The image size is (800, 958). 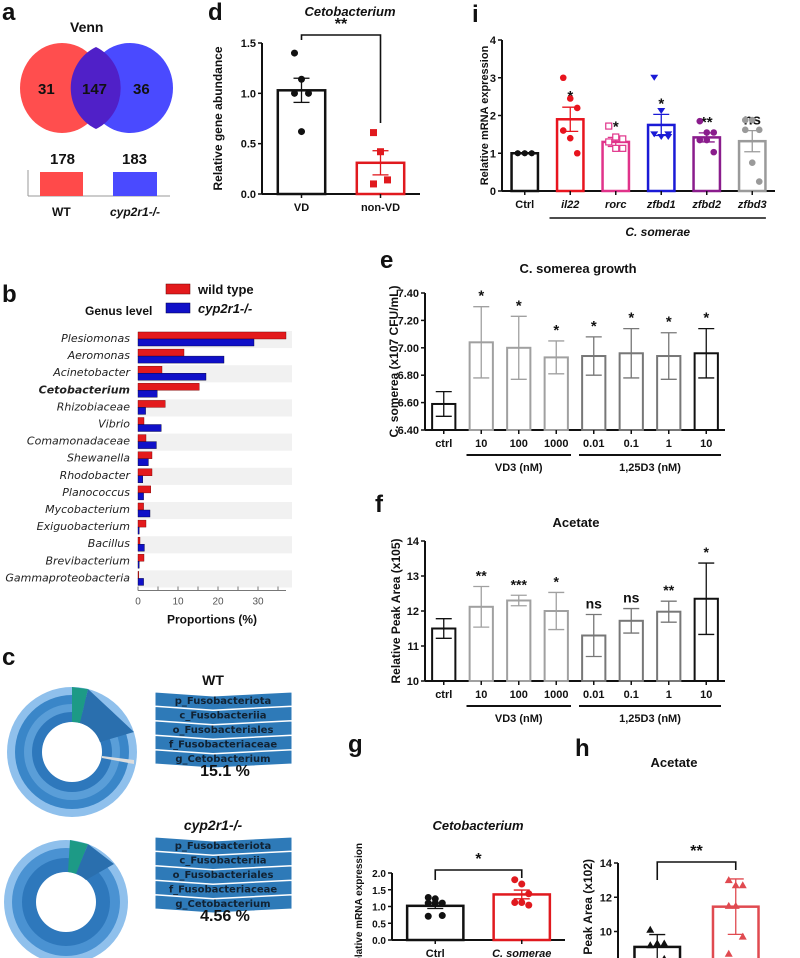 What do you see at coordinates (521, 953) in the screenshot?
I see `x-tick-label: C. somerae` at bounding box center [521, 953].